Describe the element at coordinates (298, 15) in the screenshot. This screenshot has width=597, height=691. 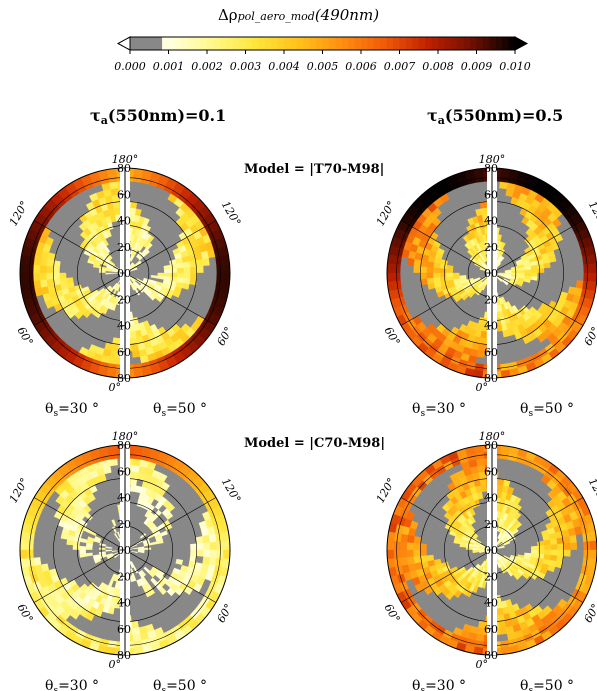
I see `colorbar-title: Δρpol_aero_mod(490nm)` at that location.